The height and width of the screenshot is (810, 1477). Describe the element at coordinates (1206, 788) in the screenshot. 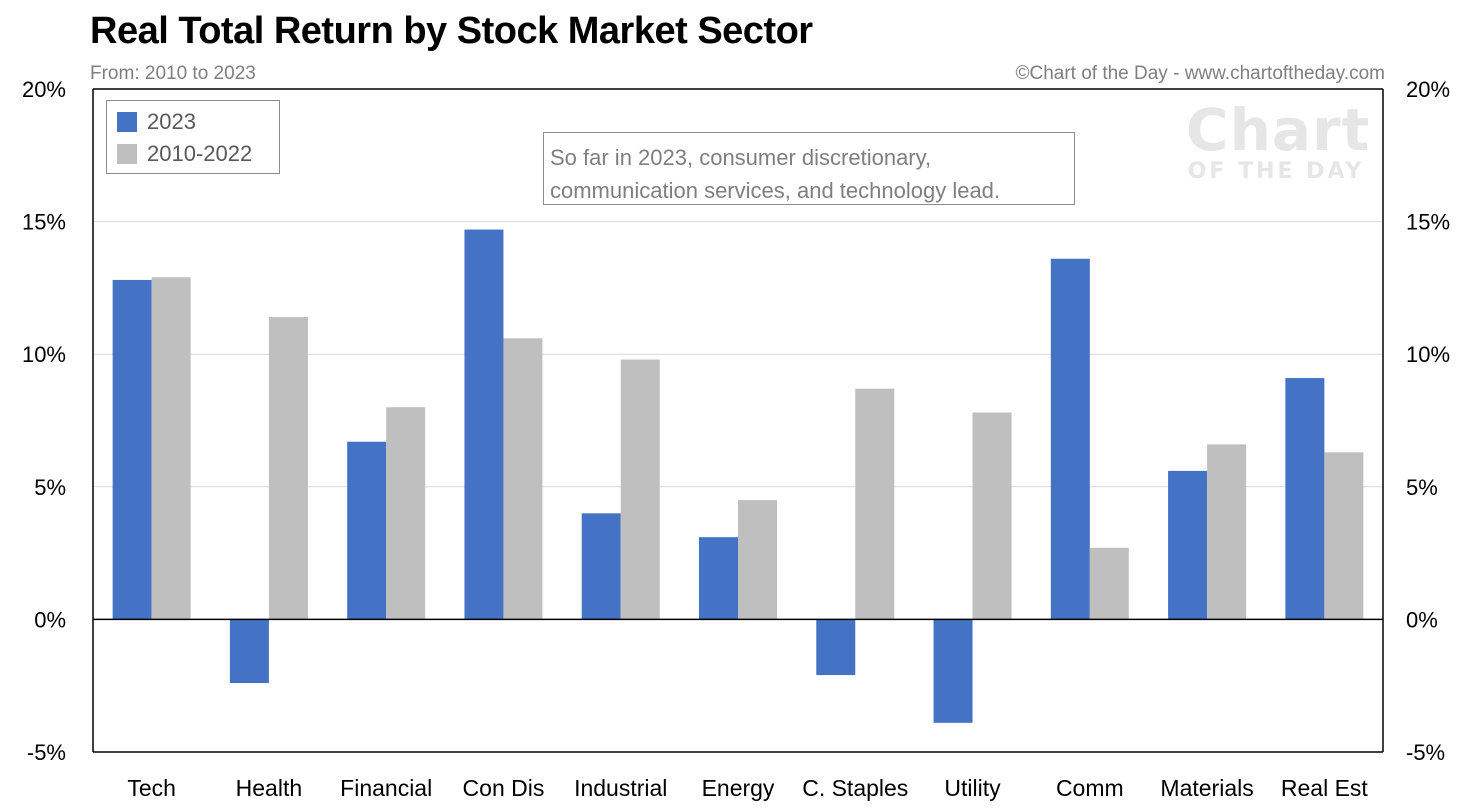

I see `x-category-label: Materials` at that location.